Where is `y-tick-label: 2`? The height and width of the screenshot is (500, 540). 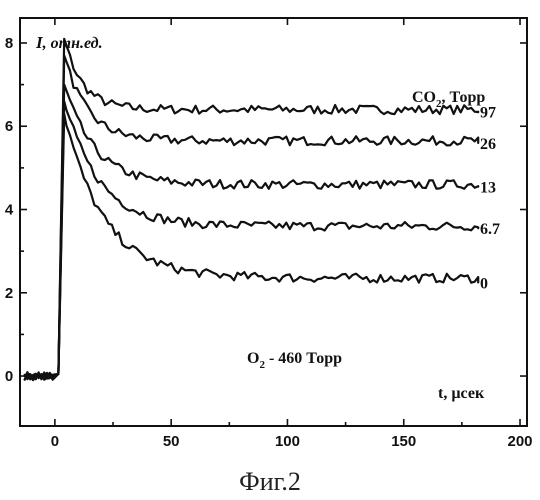
y-tick-label: 2 is located at coordinates (9, 293).